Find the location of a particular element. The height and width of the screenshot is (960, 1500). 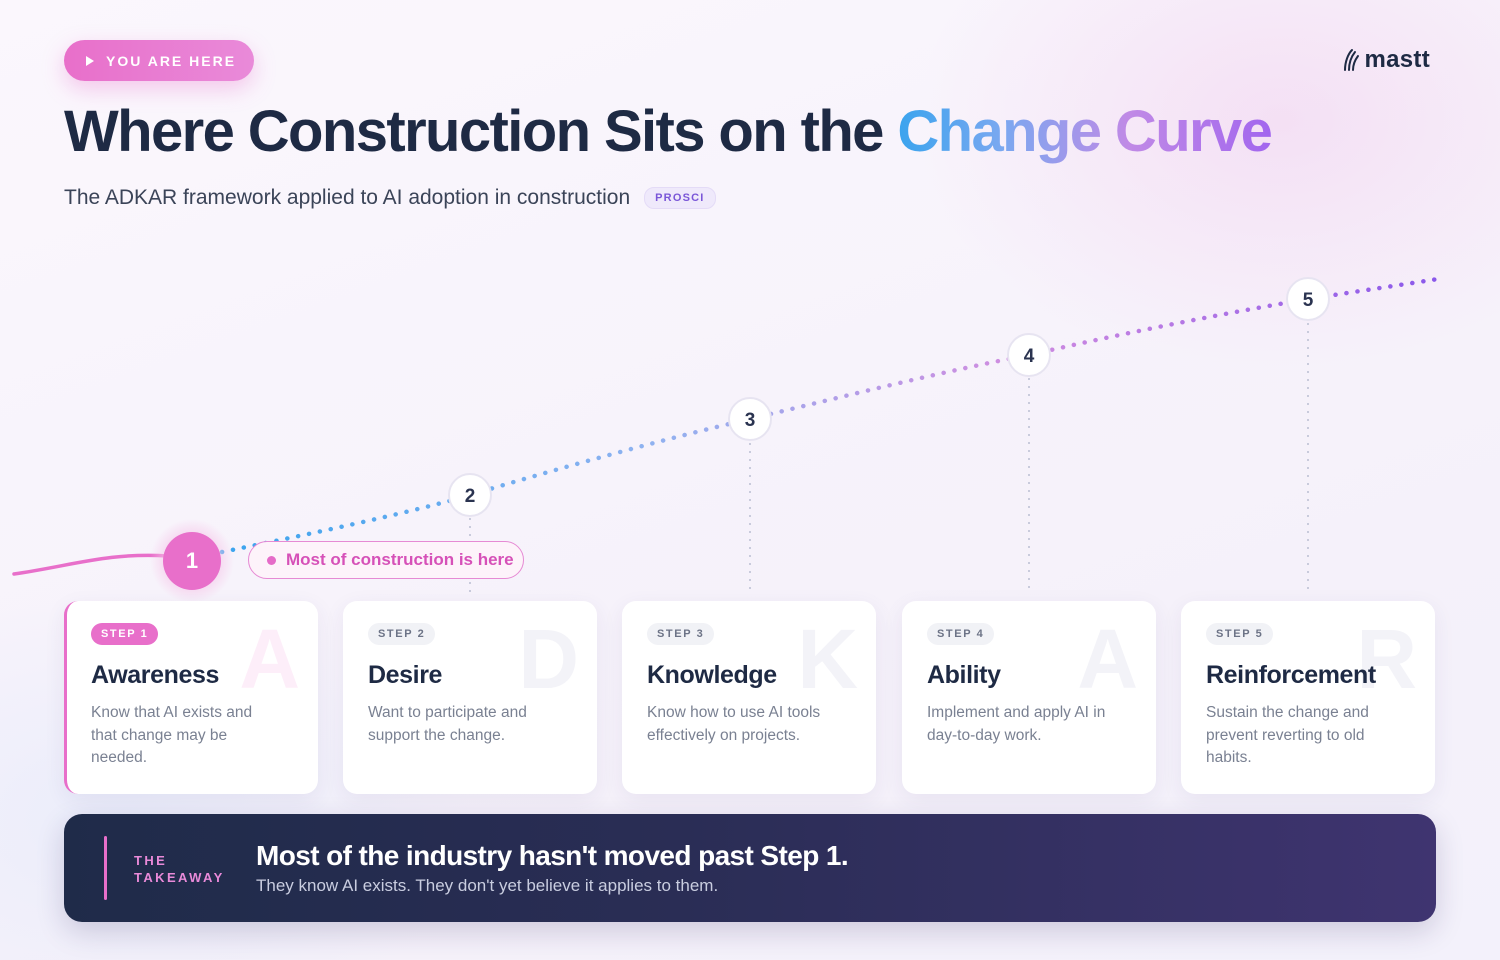

step-badge: STEP 1 is located at coordinates (125, 634).